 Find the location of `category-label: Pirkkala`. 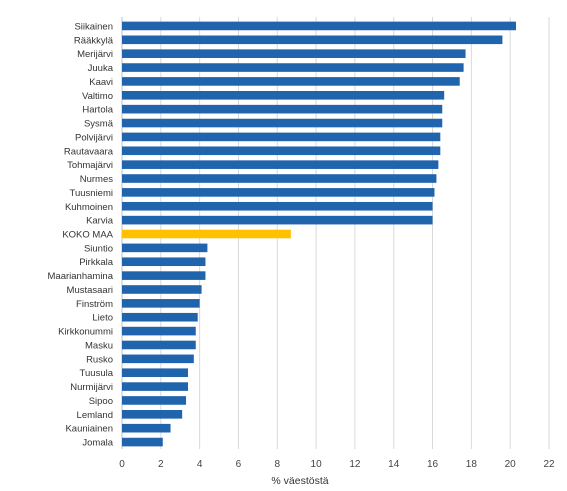

category-label: Pirkkala is located at coordinates (96, 262).